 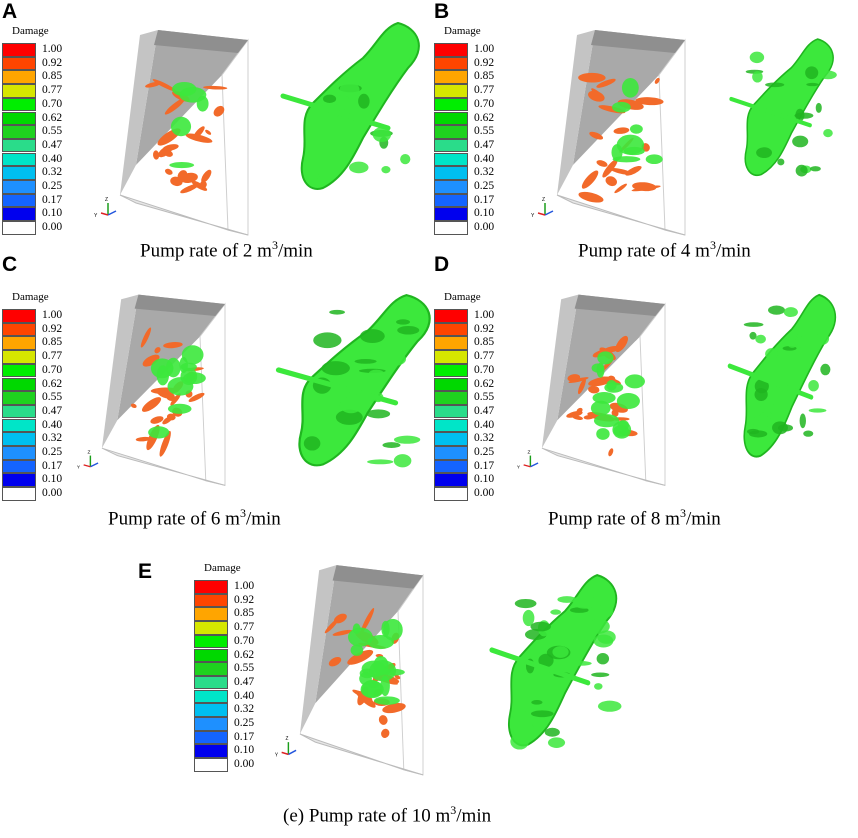 I want to click on panel-caption: Pump rate of 4 m3/min, so click(x=664, y=250).